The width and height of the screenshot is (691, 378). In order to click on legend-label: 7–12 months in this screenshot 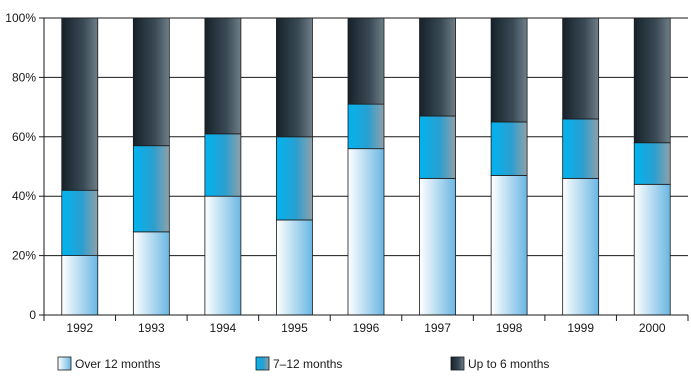, I will do `click(307, 364)`.